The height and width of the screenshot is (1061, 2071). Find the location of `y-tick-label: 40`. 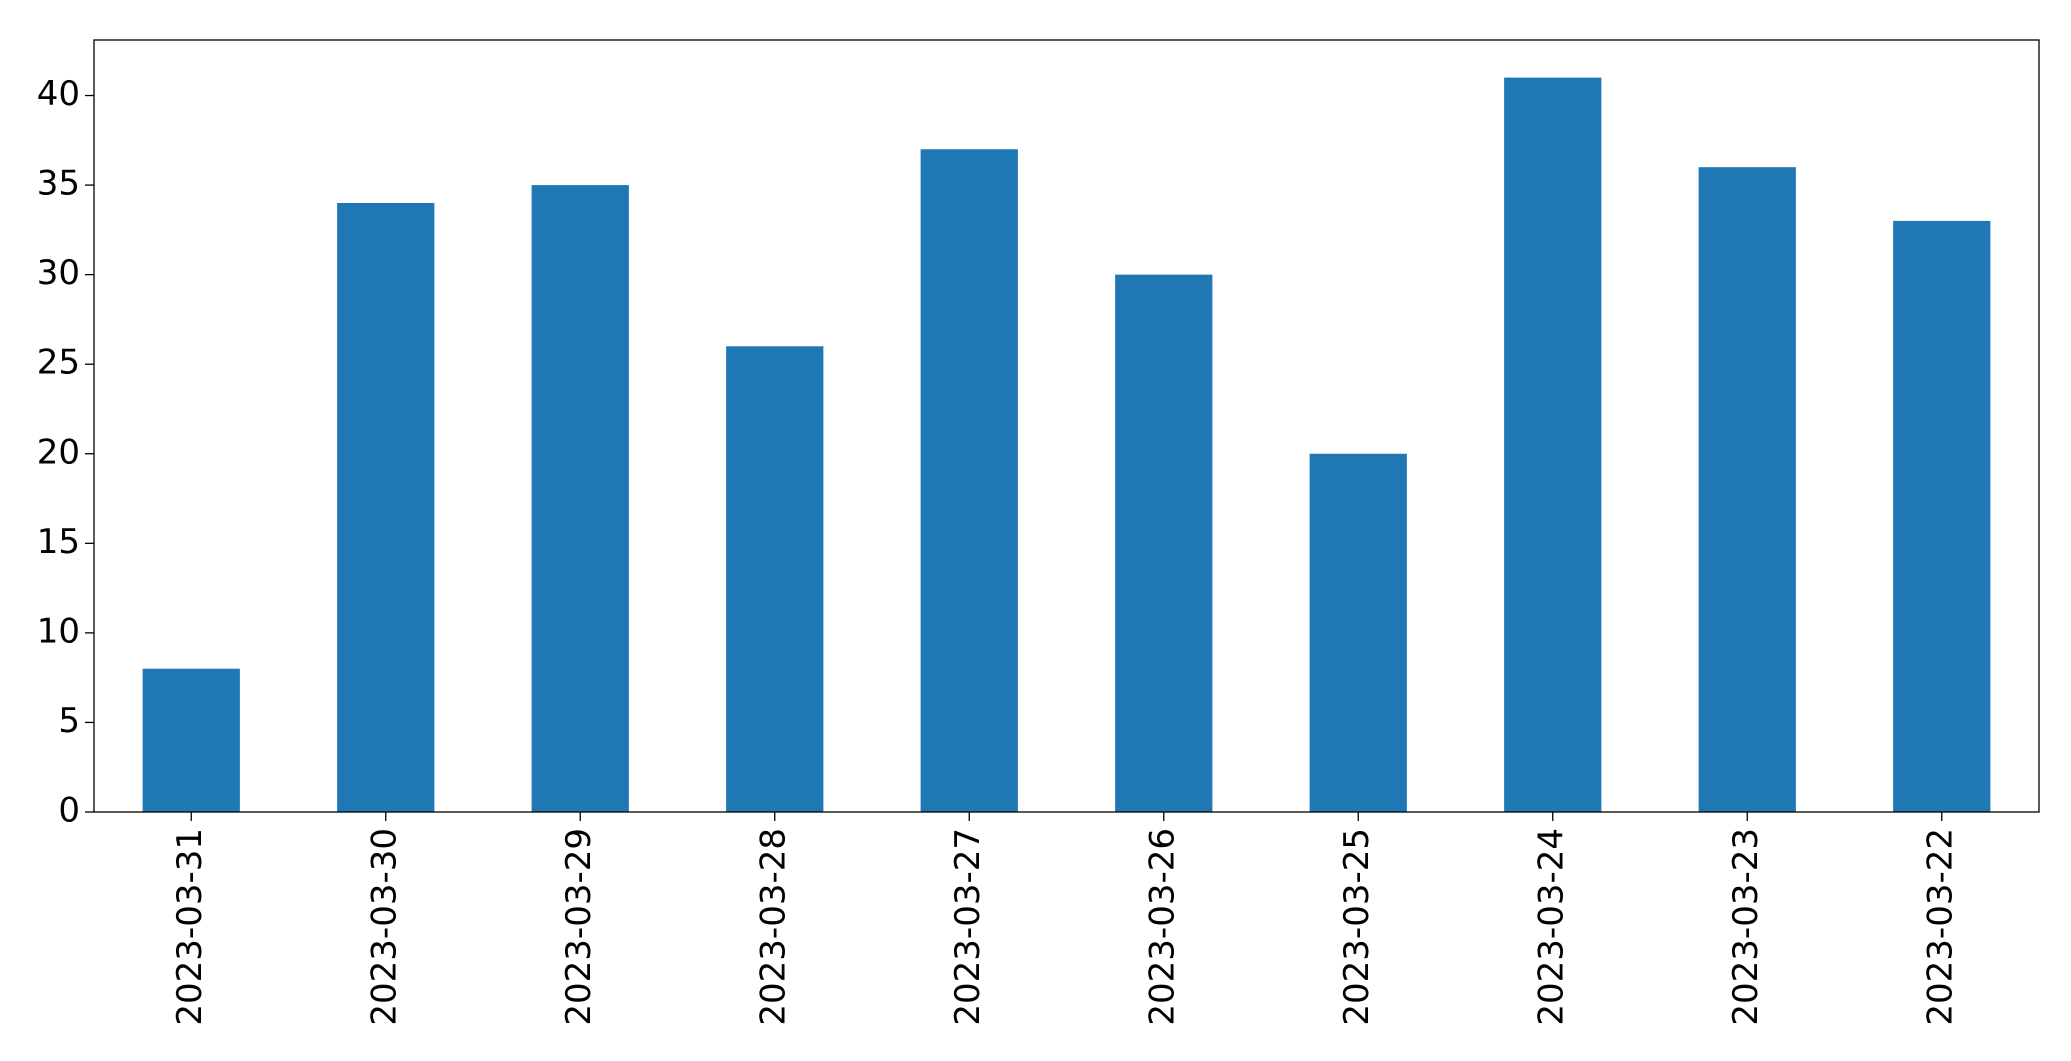

y-tick-label: 40 is located at coordinates (58, 94).